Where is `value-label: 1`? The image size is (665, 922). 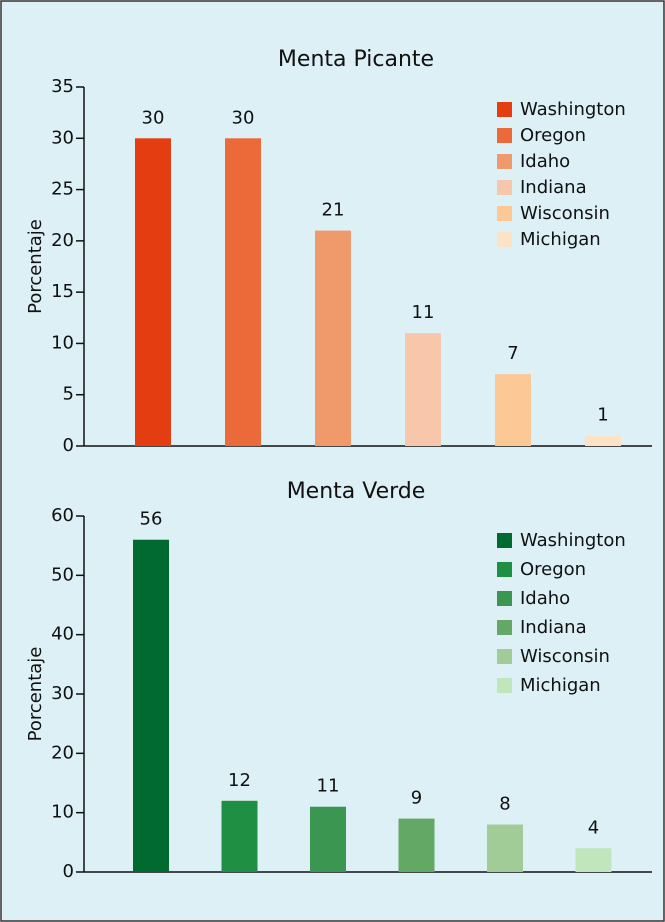 value-label: 1 is located at coordinates (602, 415).